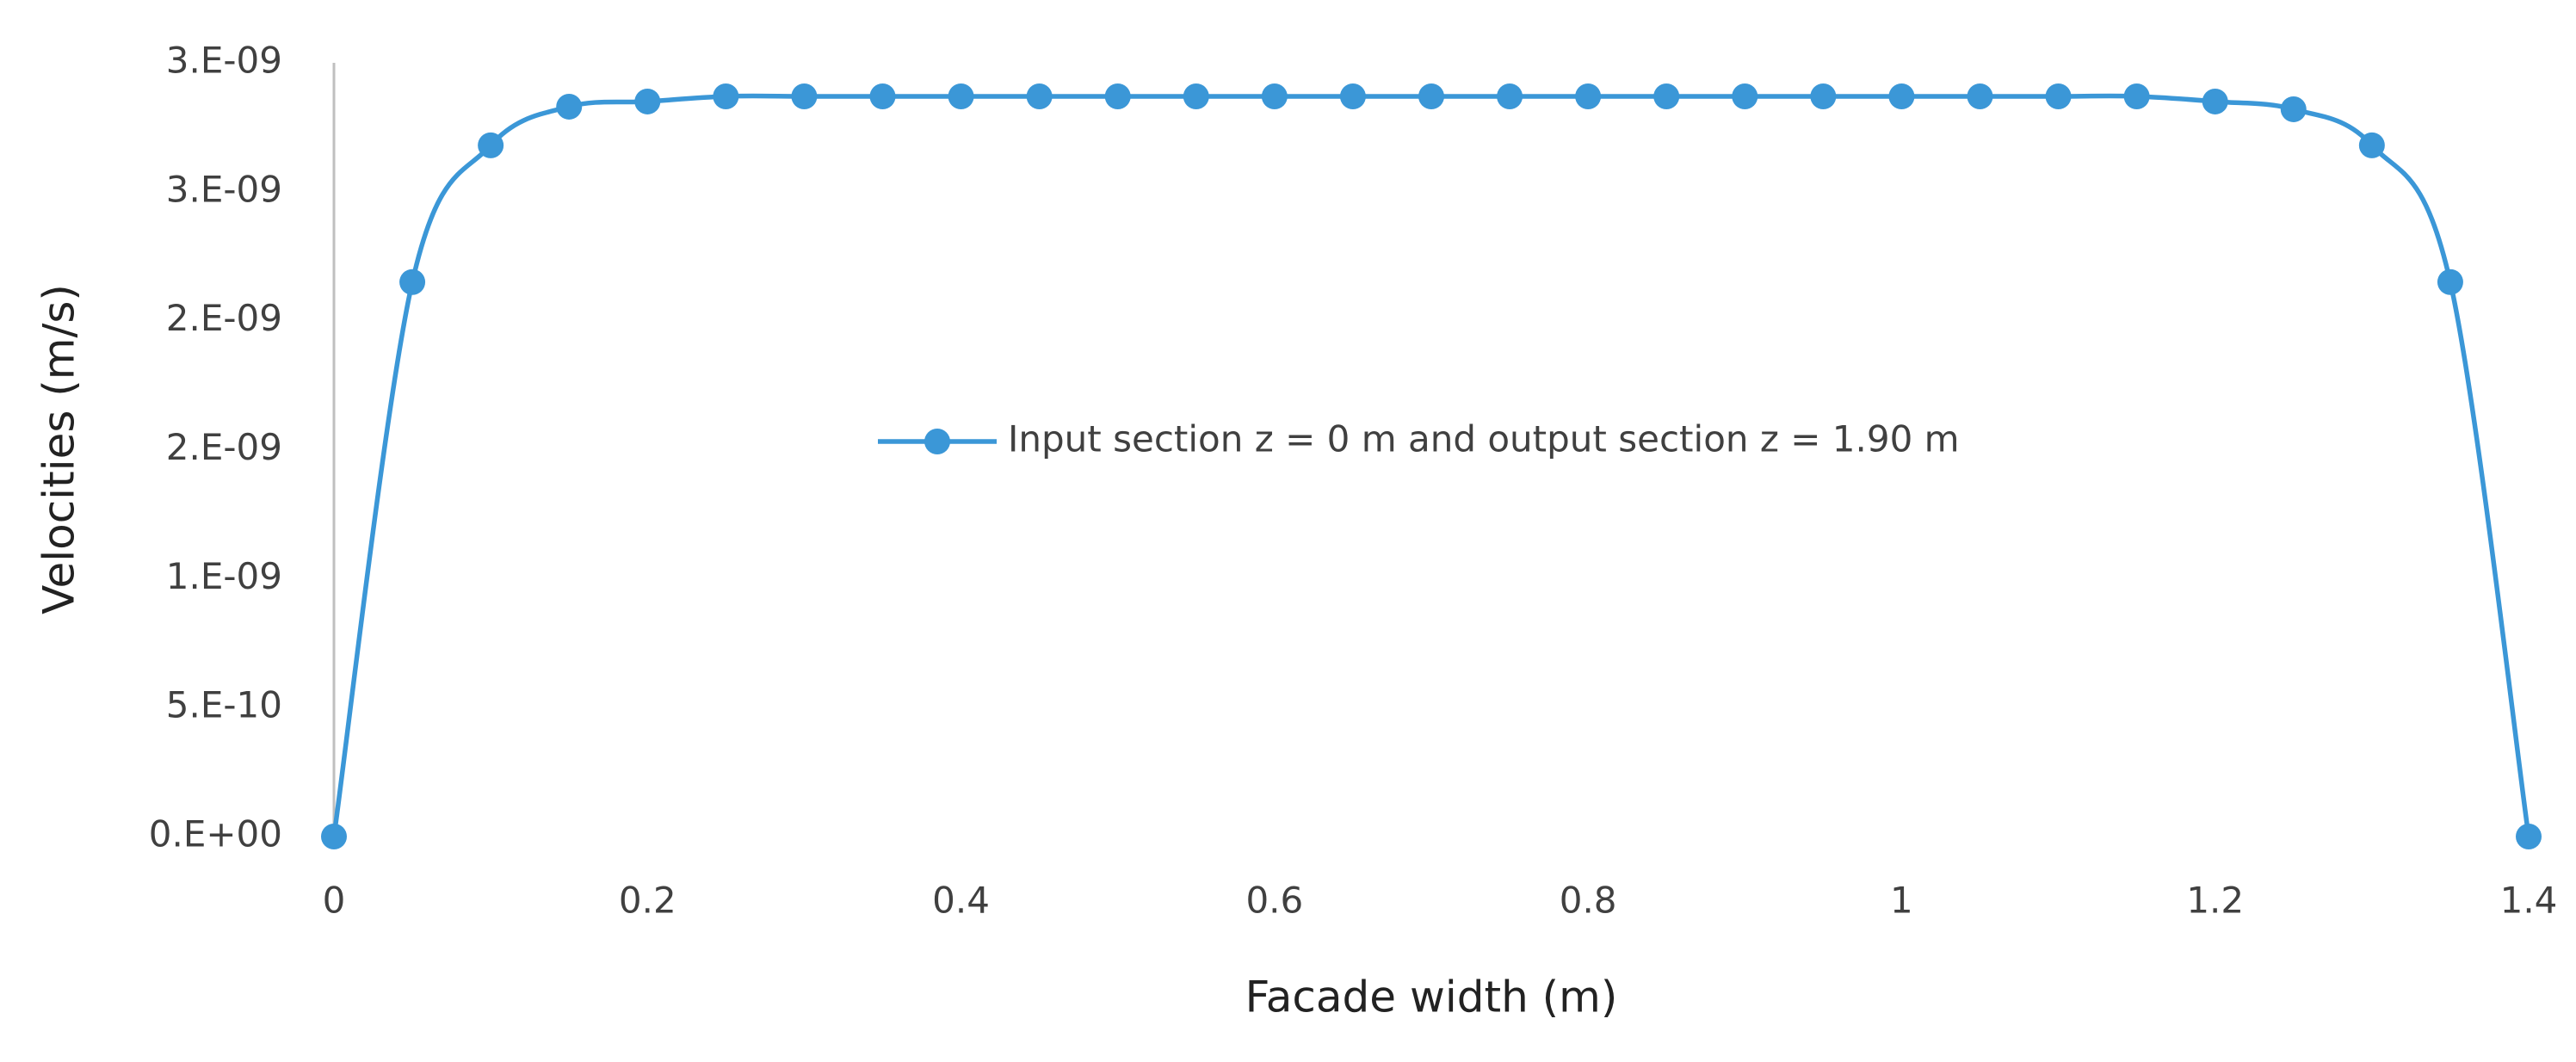  What do you see at coordinates (647, 901) in the screenshot?
I see `x-tick-label: 0.2` at bounding box center [647, 901].